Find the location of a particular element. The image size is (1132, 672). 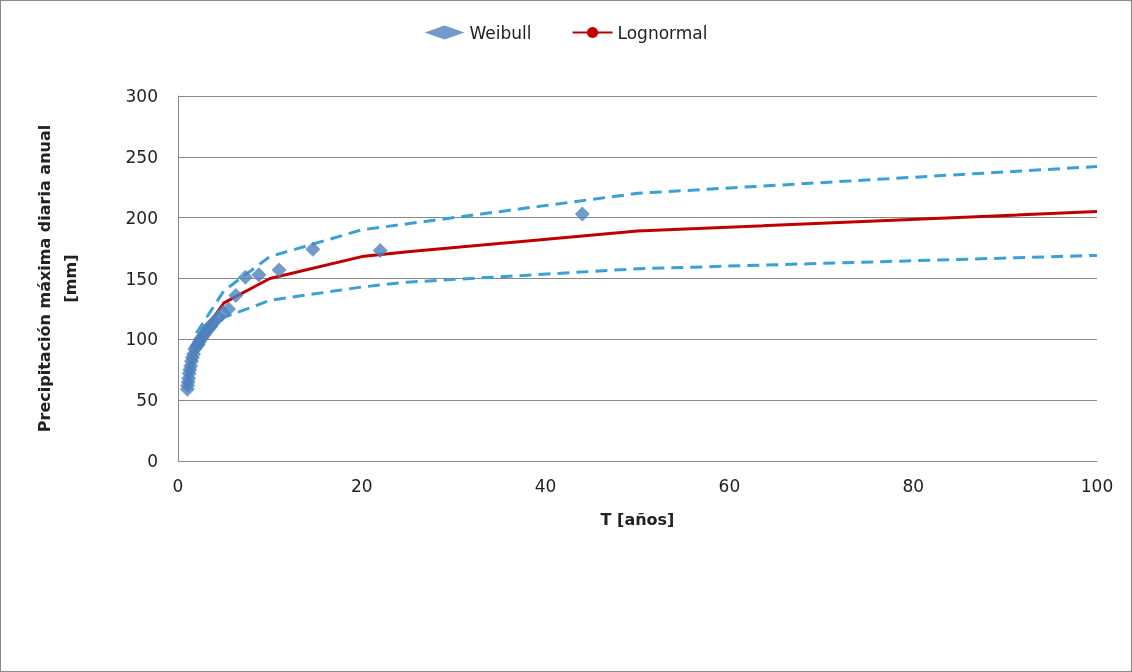

y-tick-label: 100 is located at coordinates (141, 339).